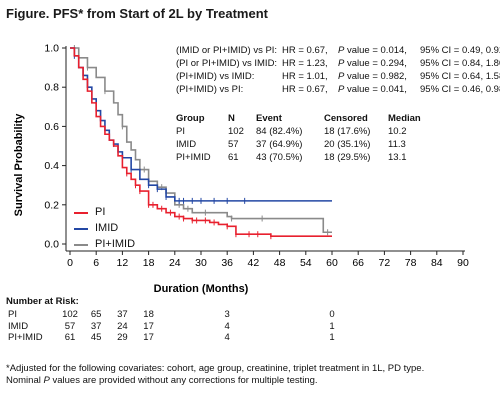  Describe the element at coordinates (25, 337) in the screenshot. I see `risk-row-label: PI+IMID` at that location.